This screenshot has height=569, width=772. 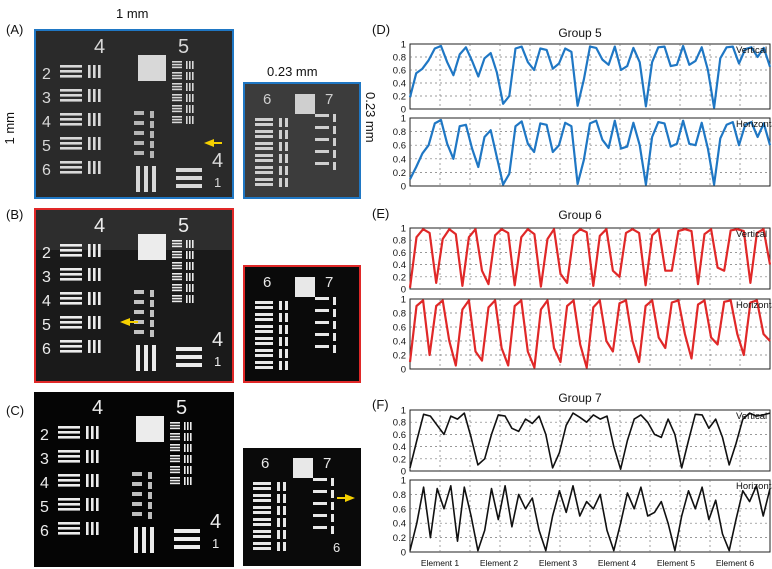 What do you see at coordinates (138, 179) in the screenshot?
I see `bottom-bar-v` at bounding box center [138, 179].